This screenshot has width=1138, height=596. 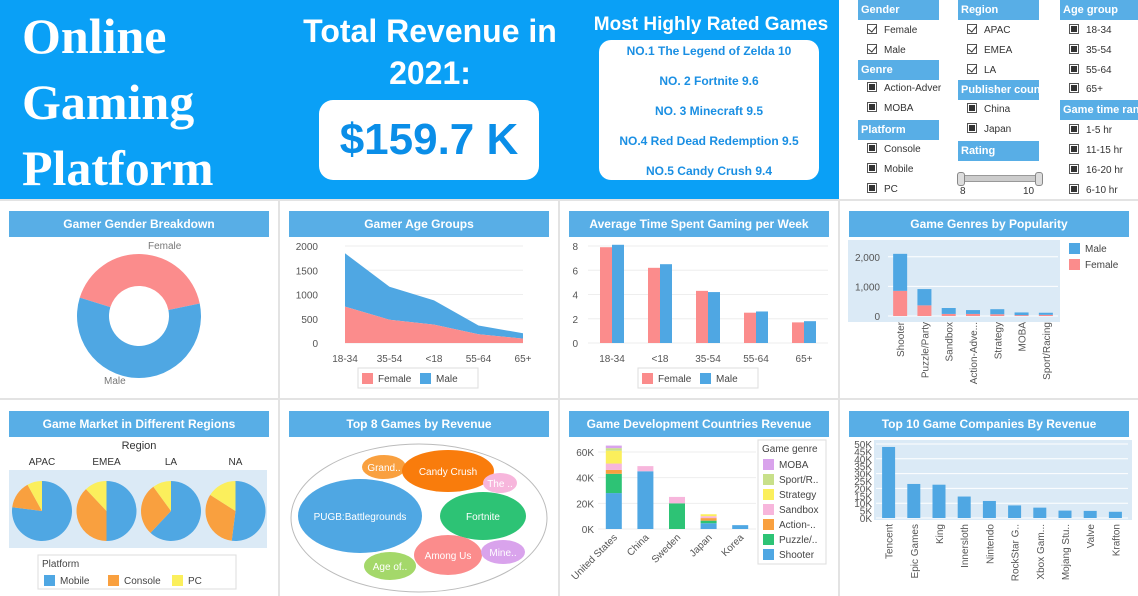 What do you see at coordinates (989, 51) in the screenshot?
I see `filter-option-emea: EMEA` at bounding box center [989, 51].